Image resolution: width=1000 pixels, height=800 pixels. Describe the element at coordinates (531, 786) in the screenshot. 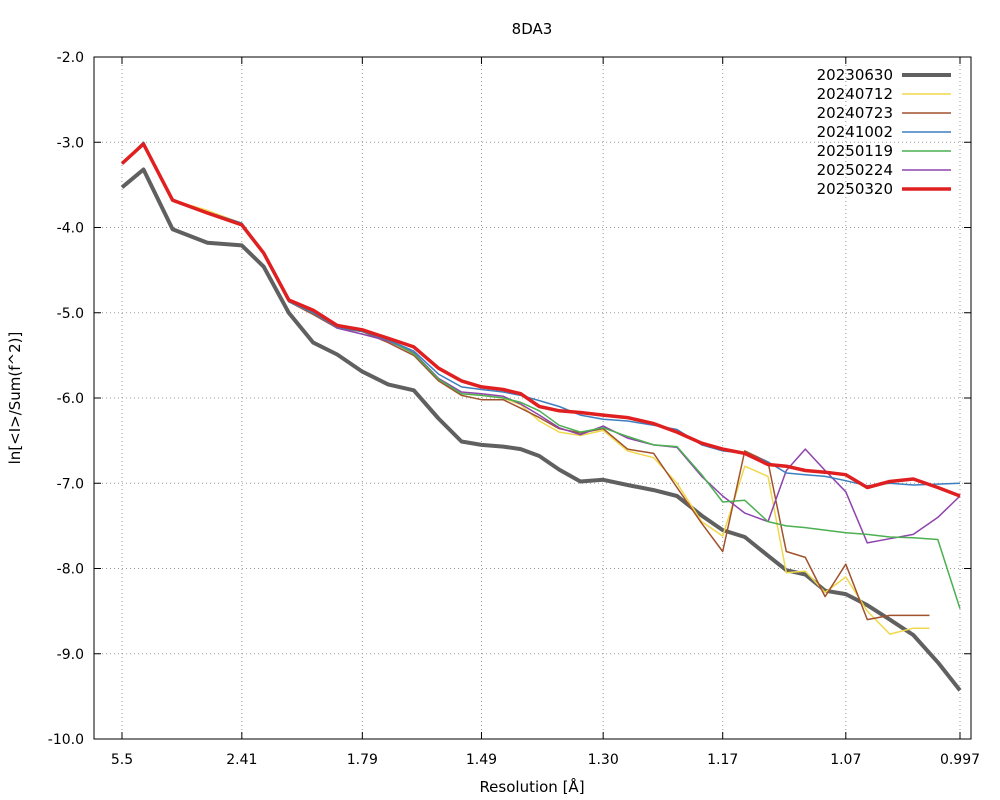

I see `x-axis-label: Resolution [Å]` at that location.